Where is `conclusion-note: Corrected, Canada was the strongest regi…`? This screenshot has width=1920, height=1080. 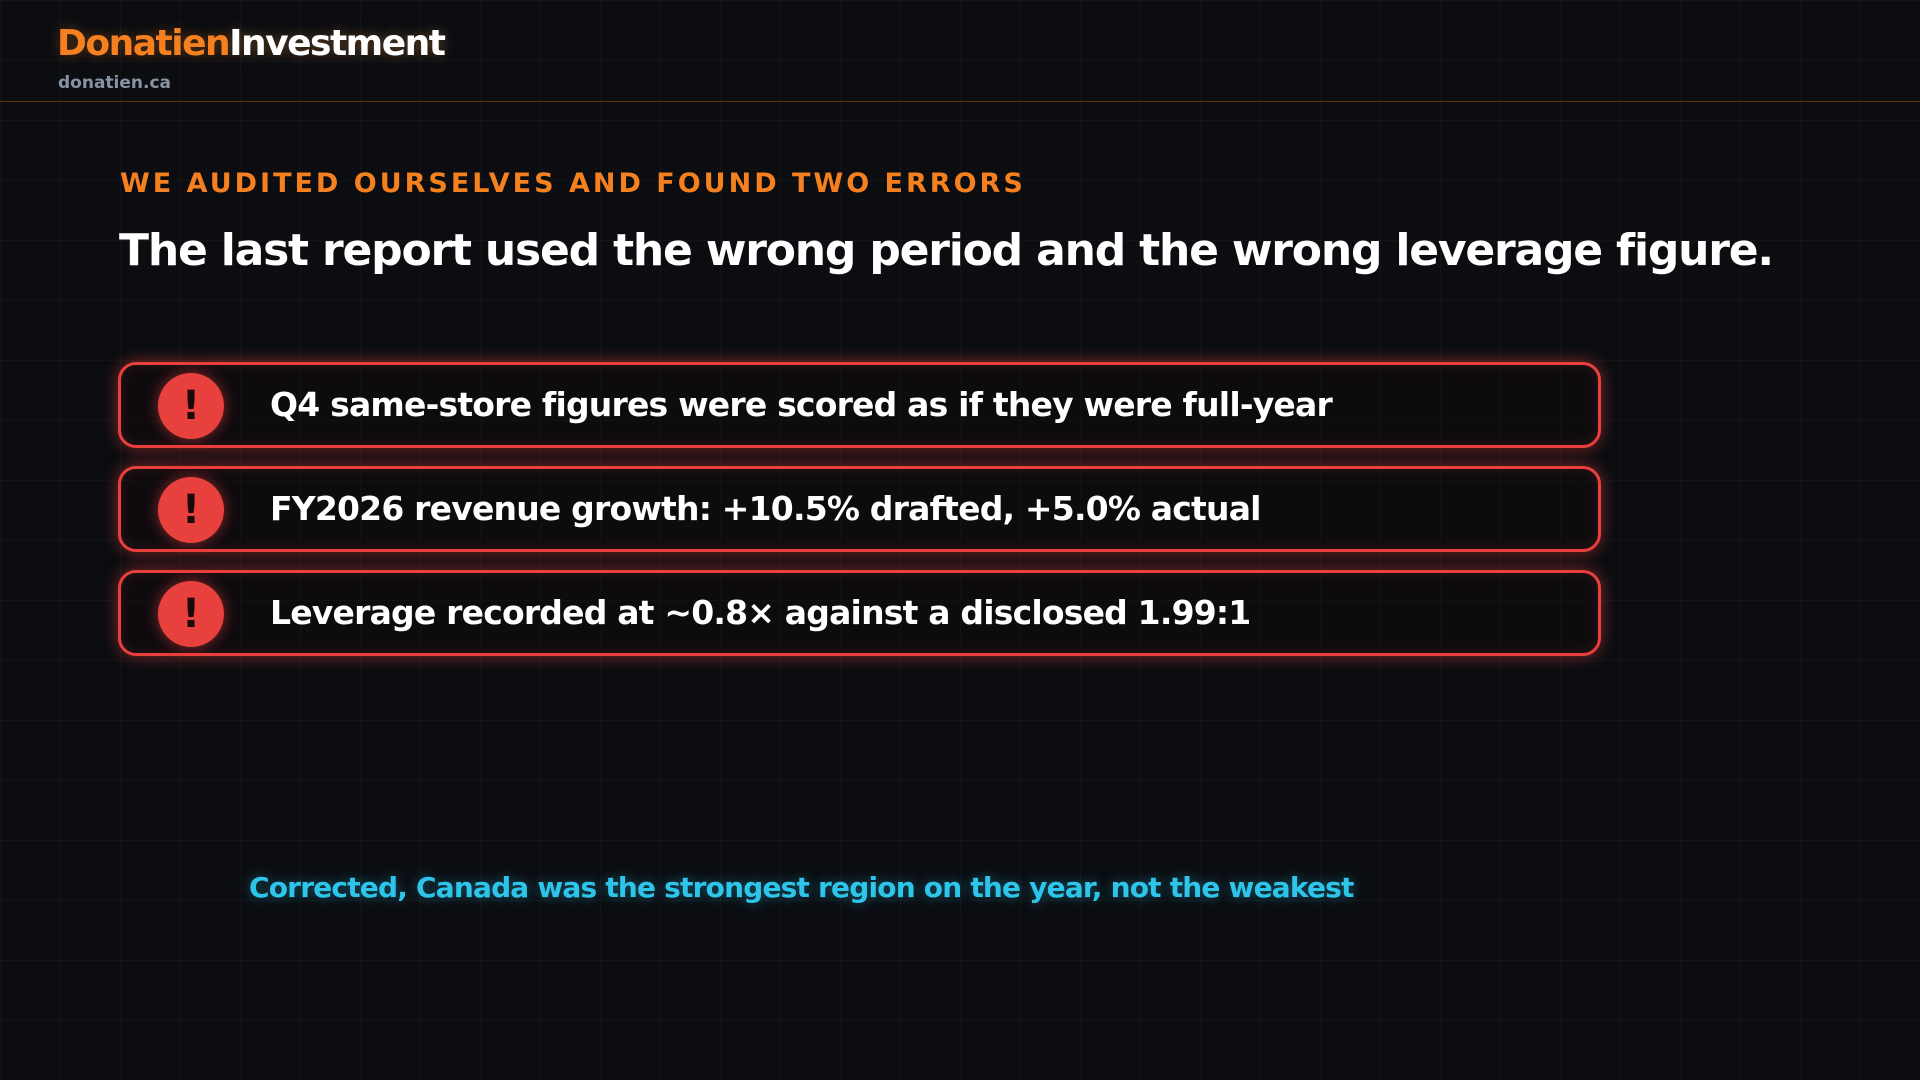
conclusion-note: Corrected, Canada was the strongest regi… is located at coordinates (801, 887).